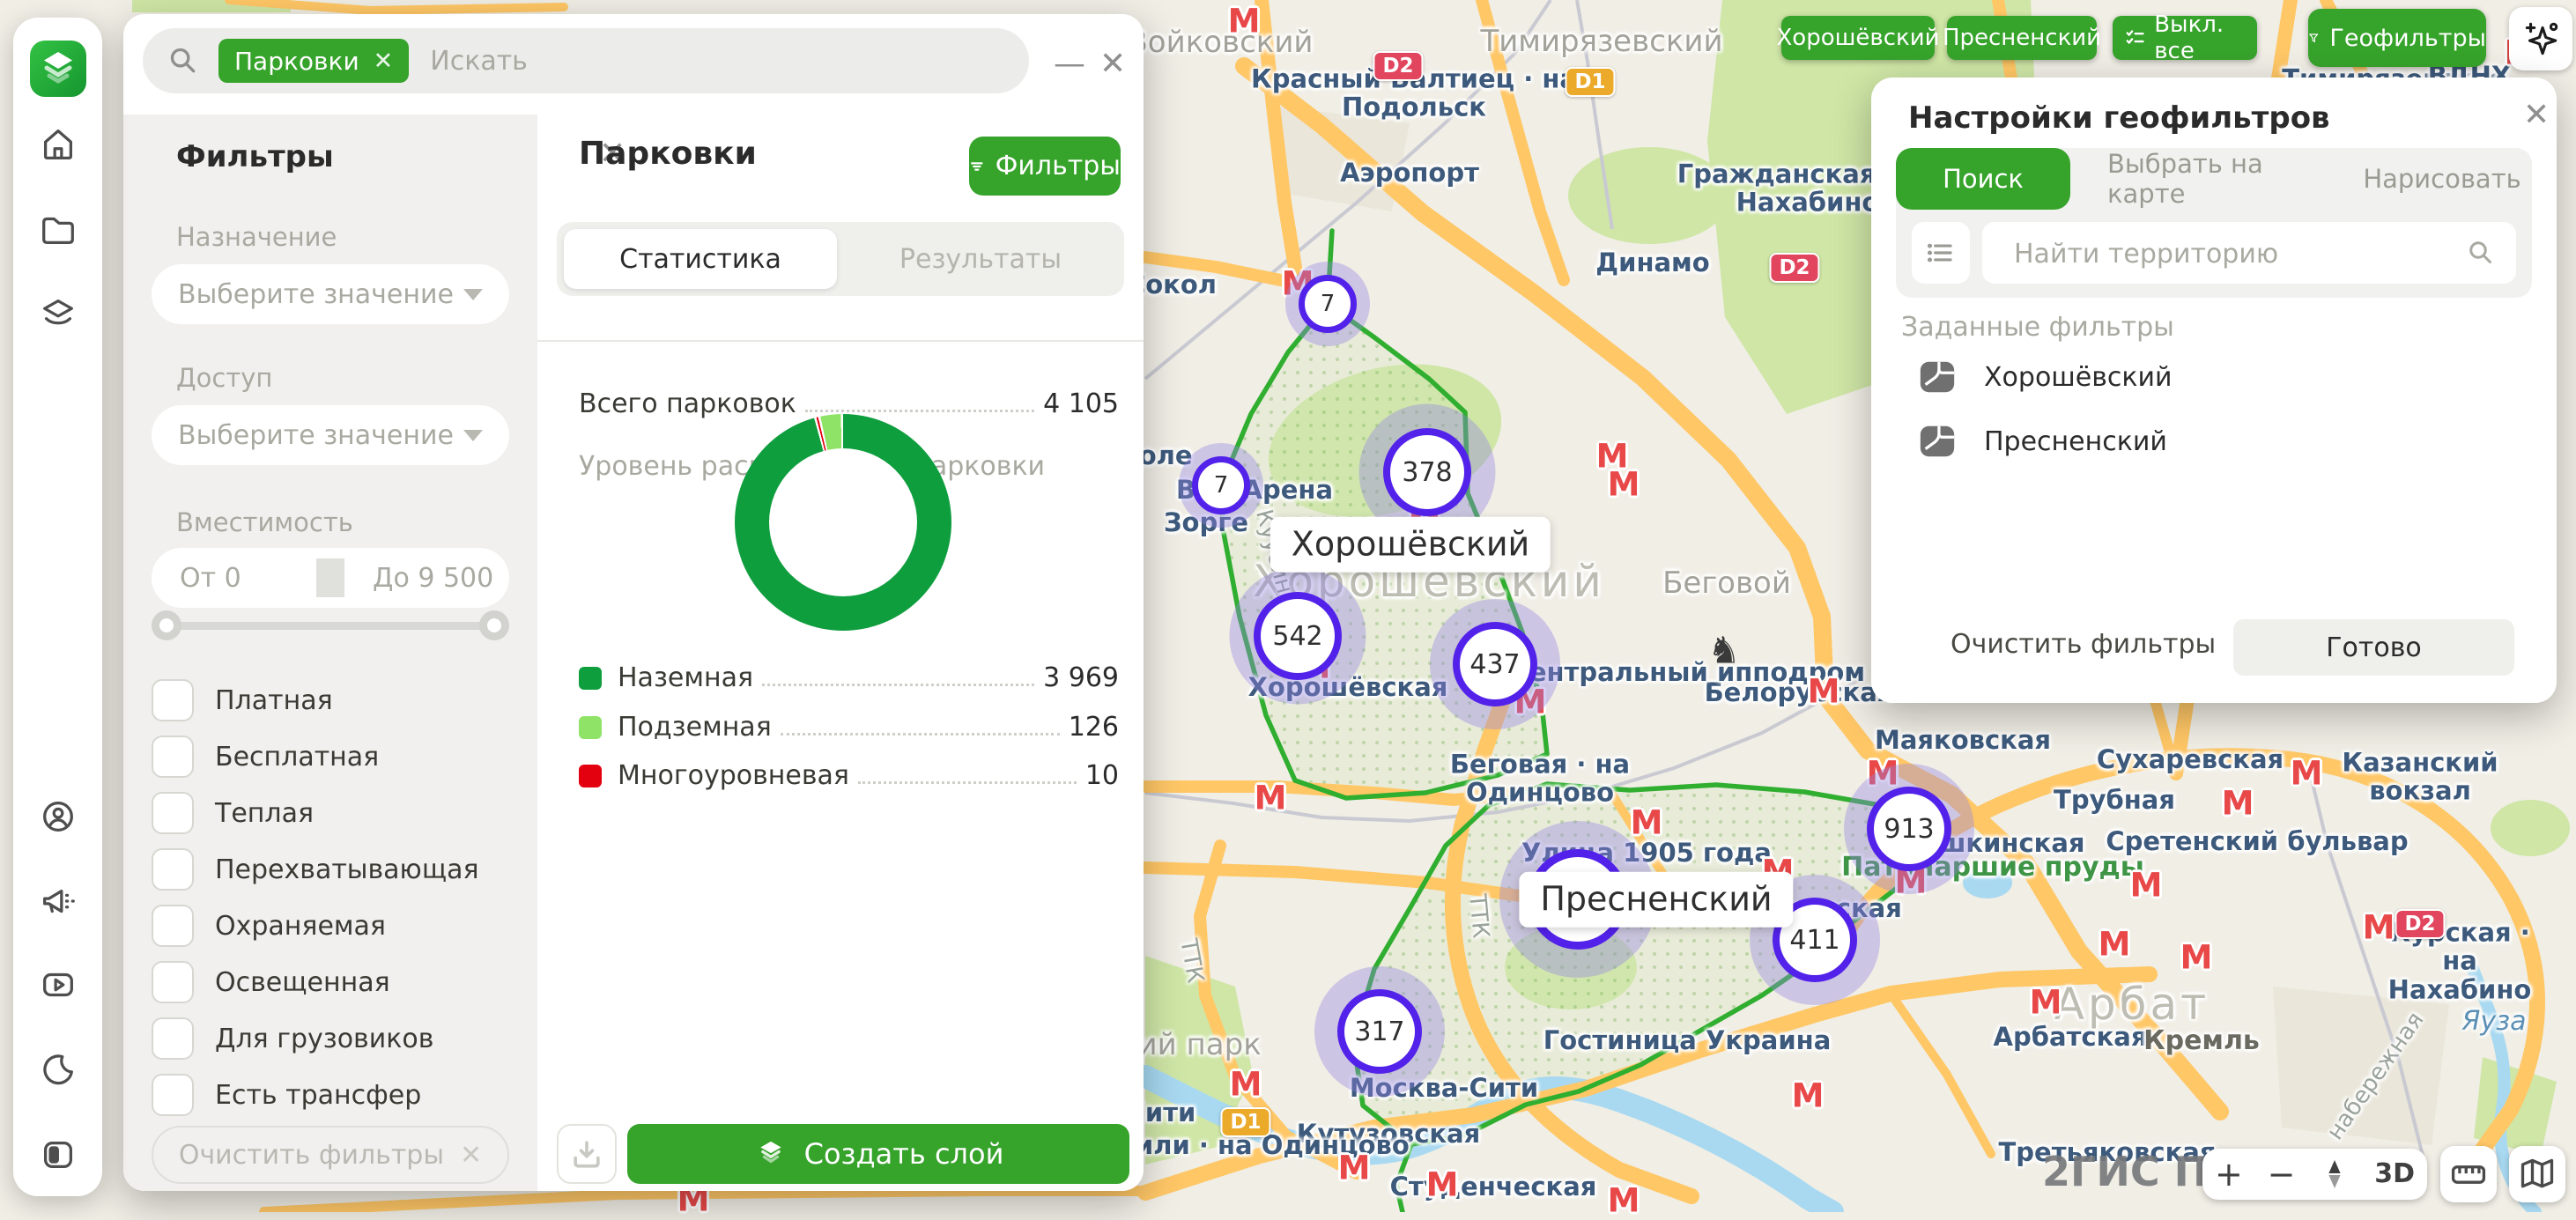 This screenshot has width=2576, height=1220. Describe the element at coordinates (58, 816) in the screenshot. I see `profile-icon` at that location.